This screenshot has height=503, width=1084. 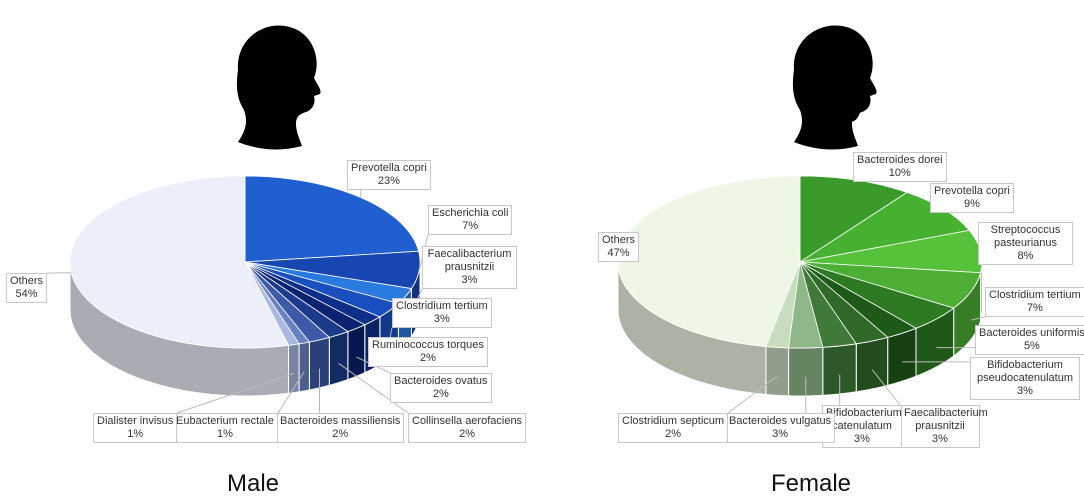 I want to click on slice-label: Others 47%, so click(x=619, y=247).